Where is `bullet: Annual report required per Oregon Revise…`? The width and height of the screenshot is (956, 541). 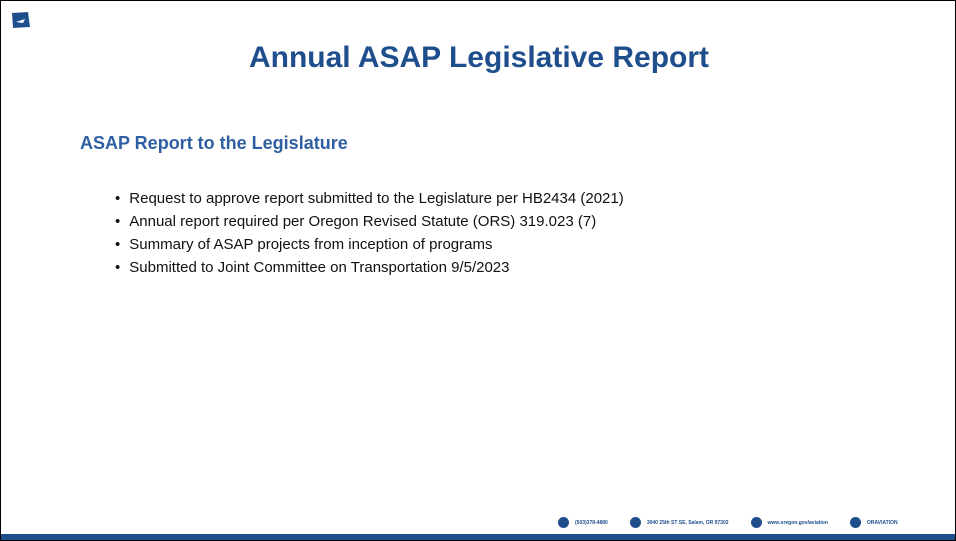
bullet: Annual report required per Oregon Revise… is located at coordinates (369, 221).